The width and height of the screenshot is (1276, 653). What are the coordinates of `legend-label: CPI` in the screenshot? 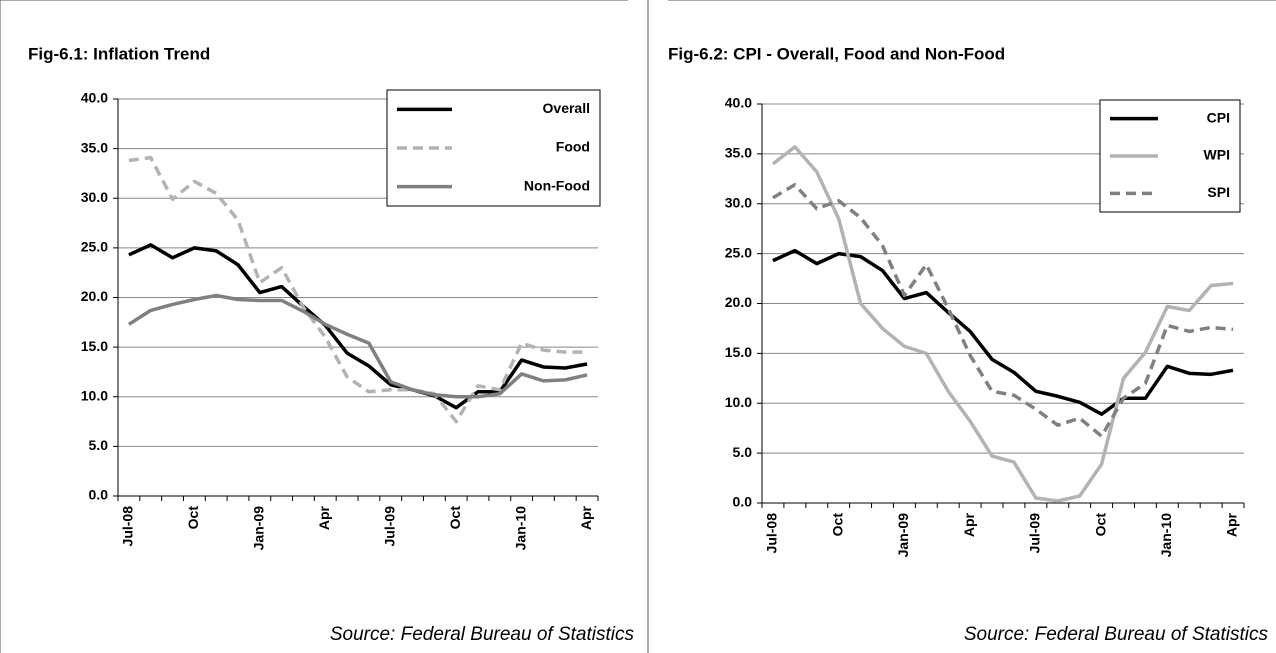 It's located at (1218, 117).